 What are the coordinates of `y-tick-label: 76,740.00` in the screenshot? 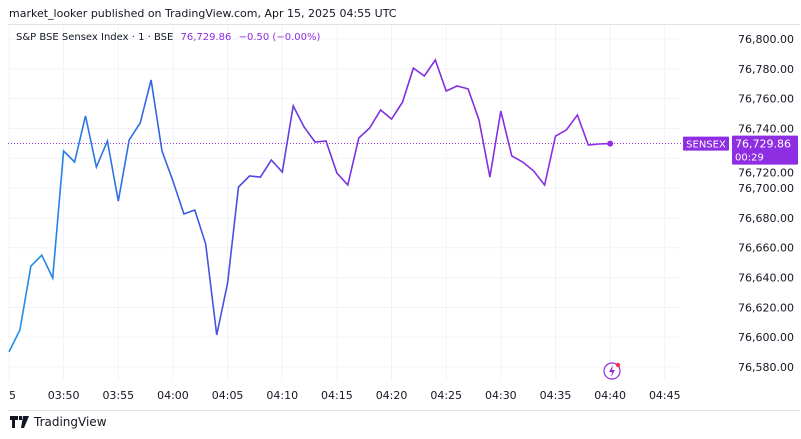 It's located at (766, 128).